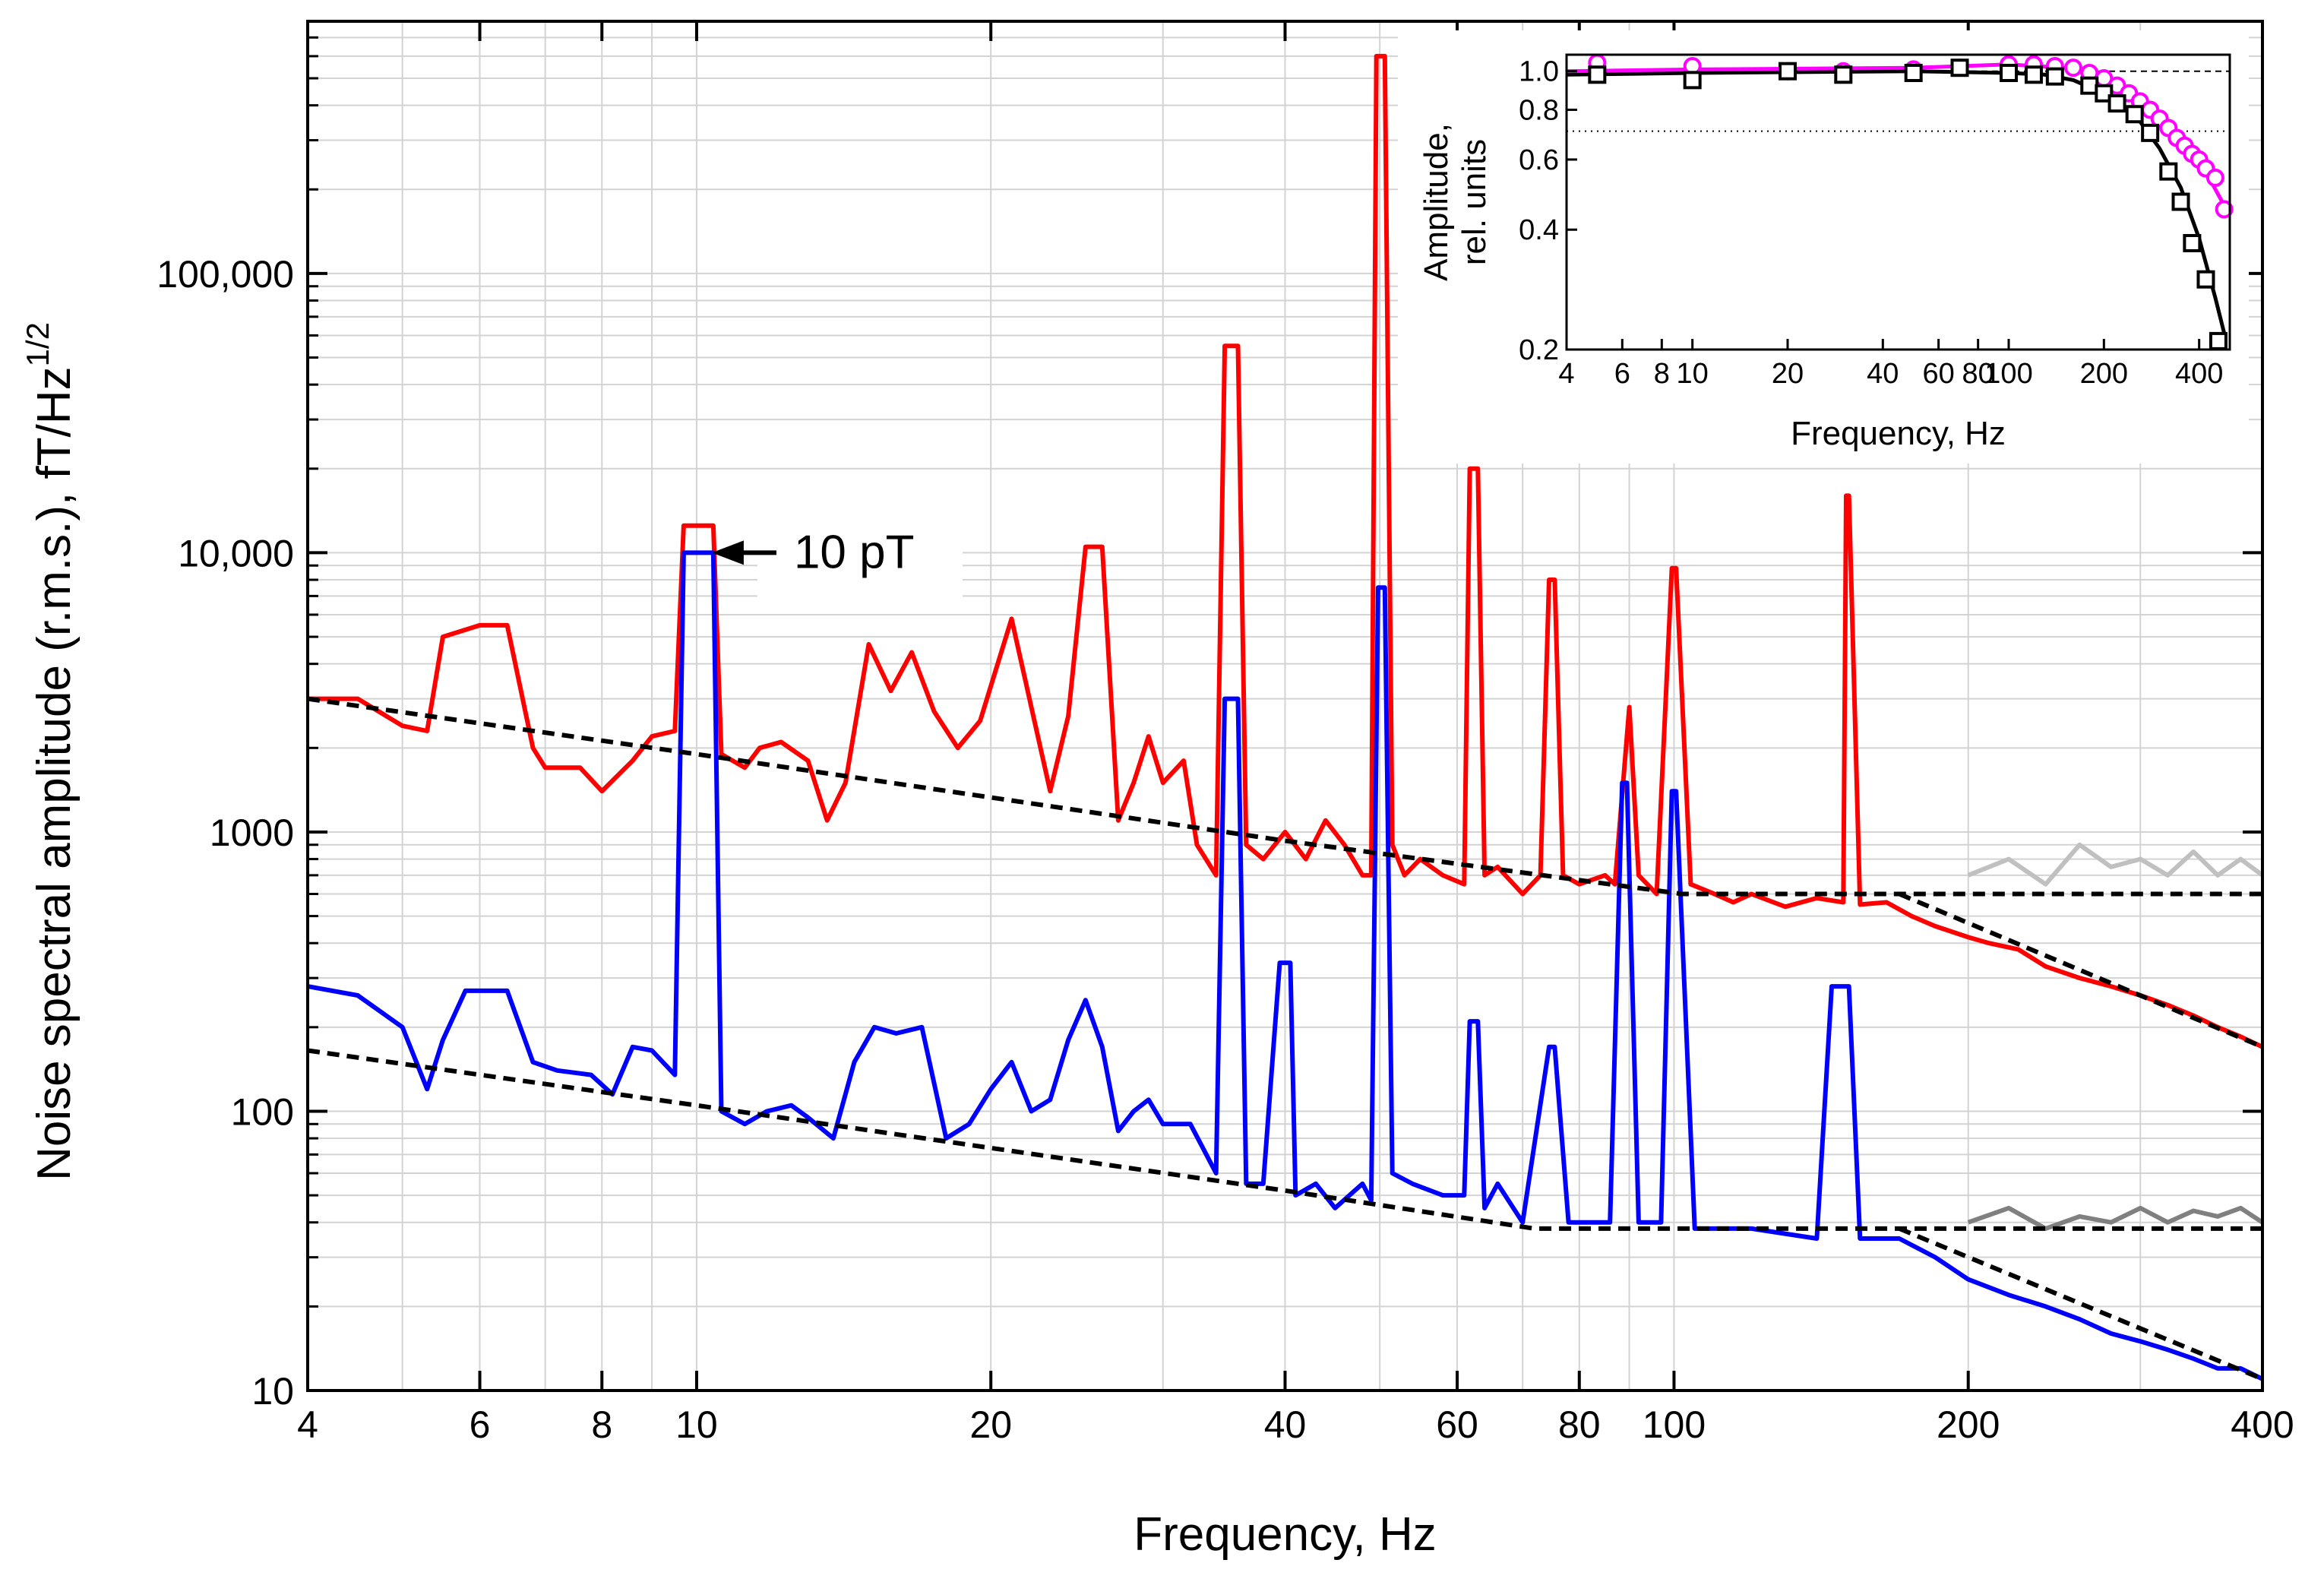 The height and width of the screenshot is (1582, 2324). I want to click on inset-x-tick-label: 80, so click(1978, 374).